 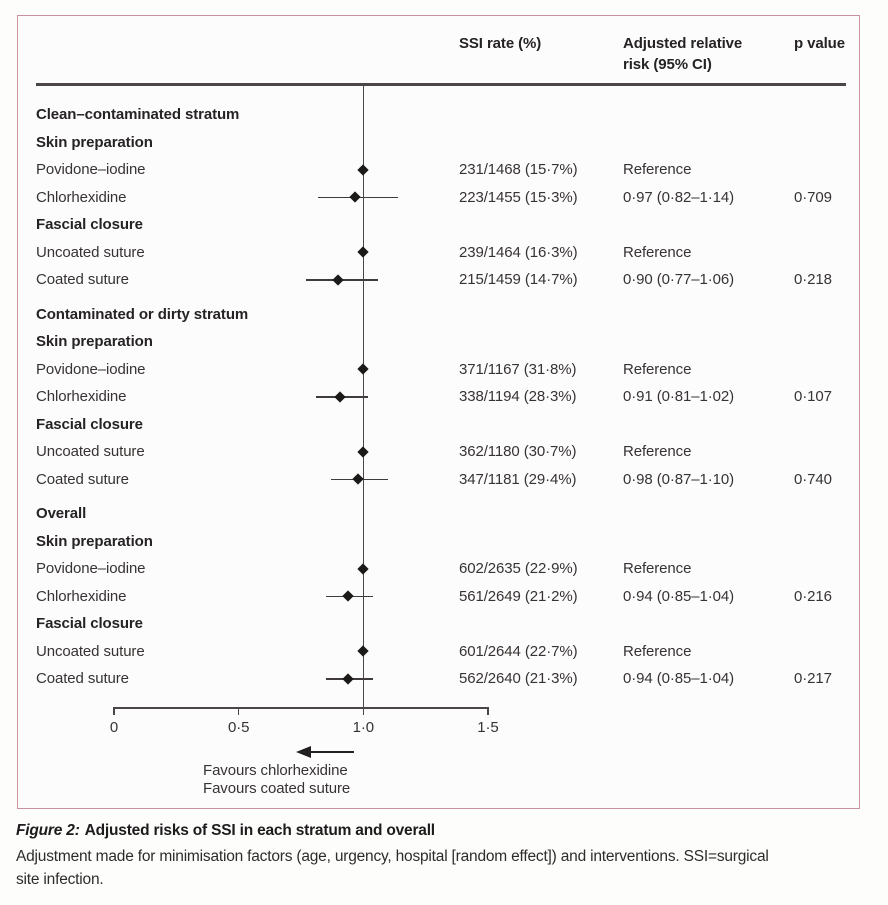 I want to click on column-header-relative-risk-line2: risk (95% CI), so click(x=667, y=64).